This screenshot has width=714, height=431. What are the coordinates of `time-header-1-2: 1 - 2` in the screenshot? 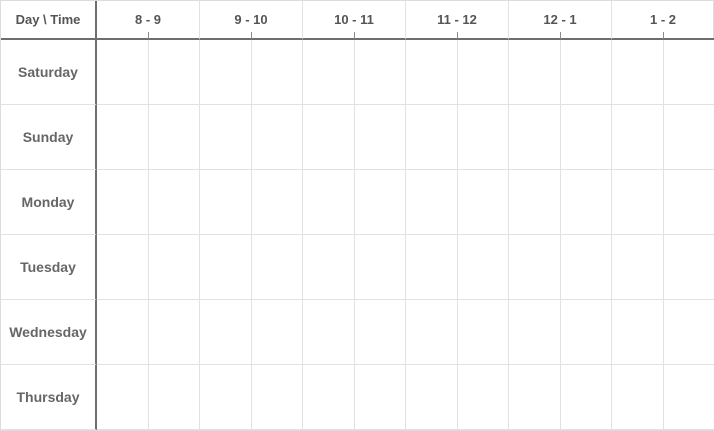 It's located at (663, 20).